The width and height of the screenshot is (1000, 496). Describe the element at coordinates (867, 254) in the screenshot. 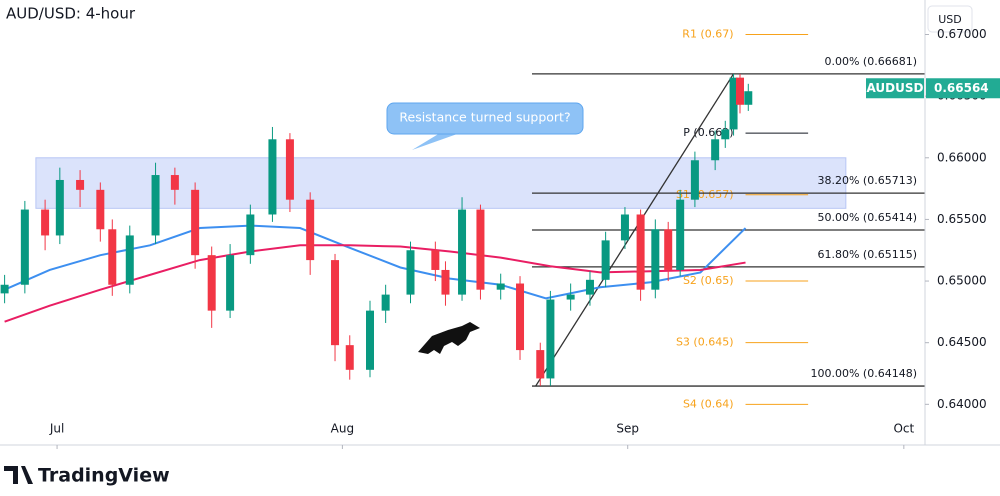

I see `fib-label: 61.80% (0.65115)` at that location.